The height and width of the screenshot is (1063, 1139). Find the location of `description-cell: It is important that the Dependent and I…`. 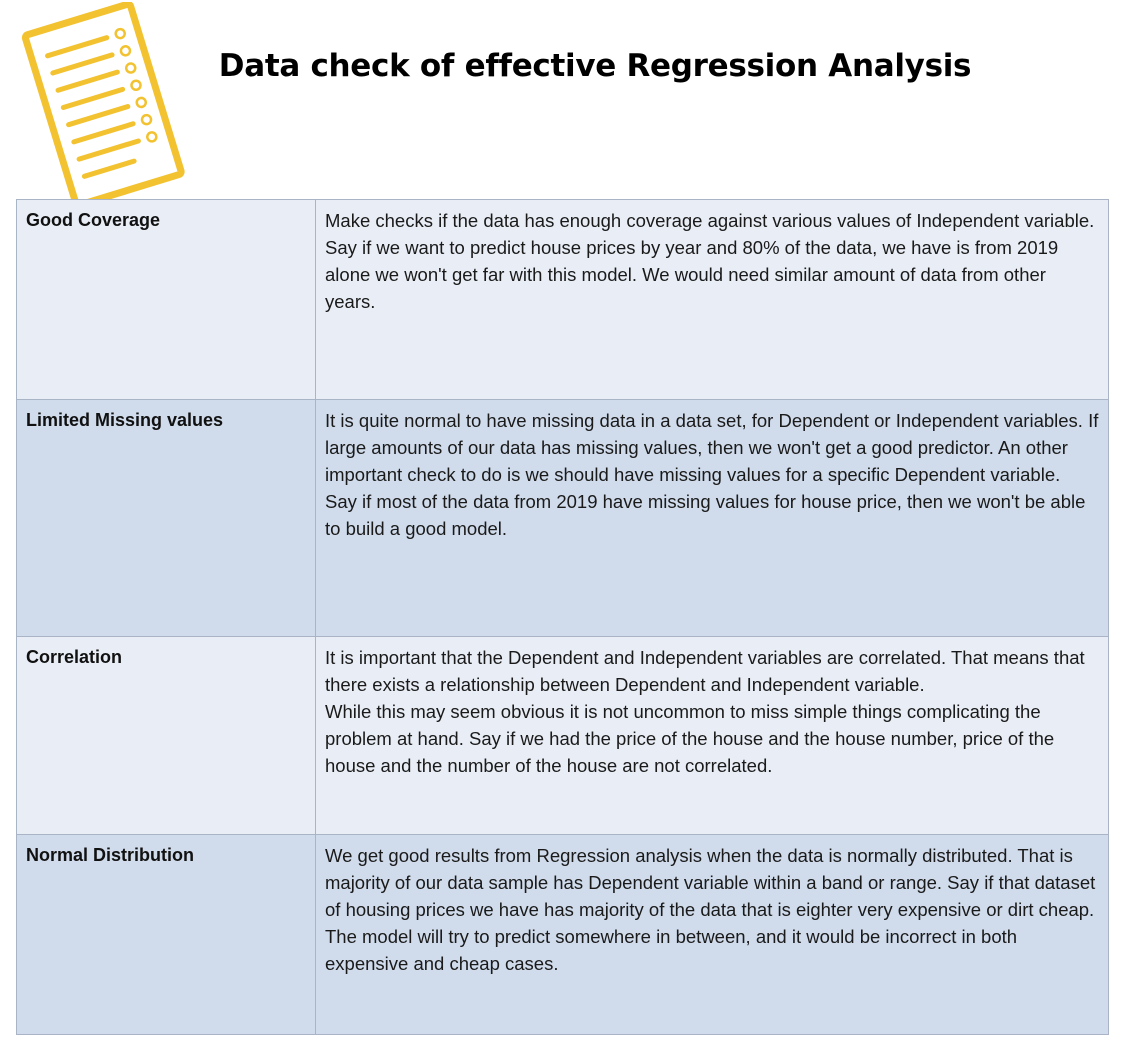

description-cell: It is important that the Dependent and I… is located at coordinates (712, 735).